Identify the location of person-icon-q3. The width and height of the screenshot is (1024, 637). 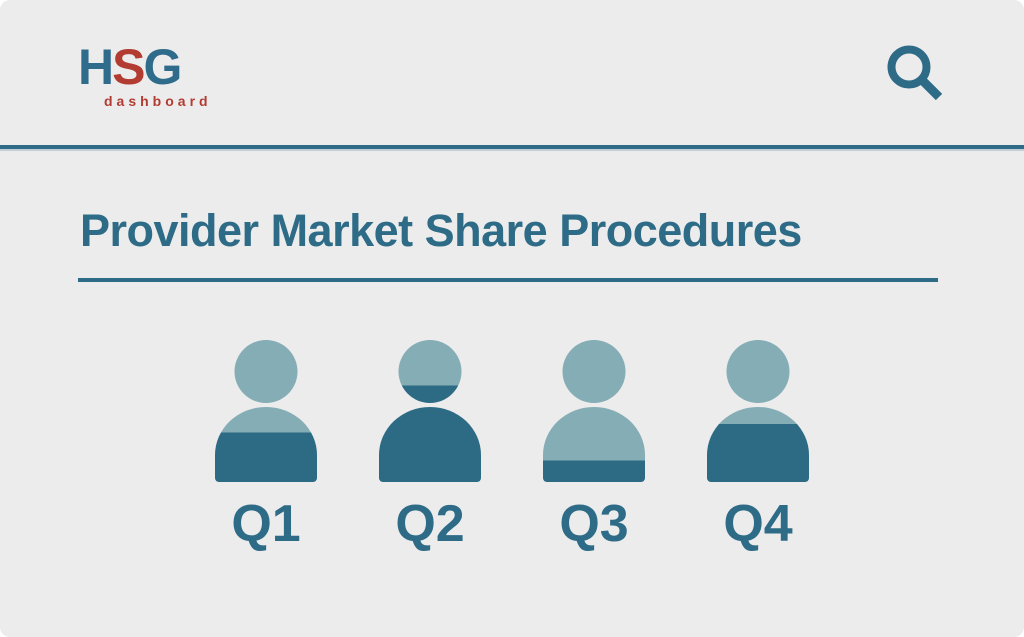
(594, 411).